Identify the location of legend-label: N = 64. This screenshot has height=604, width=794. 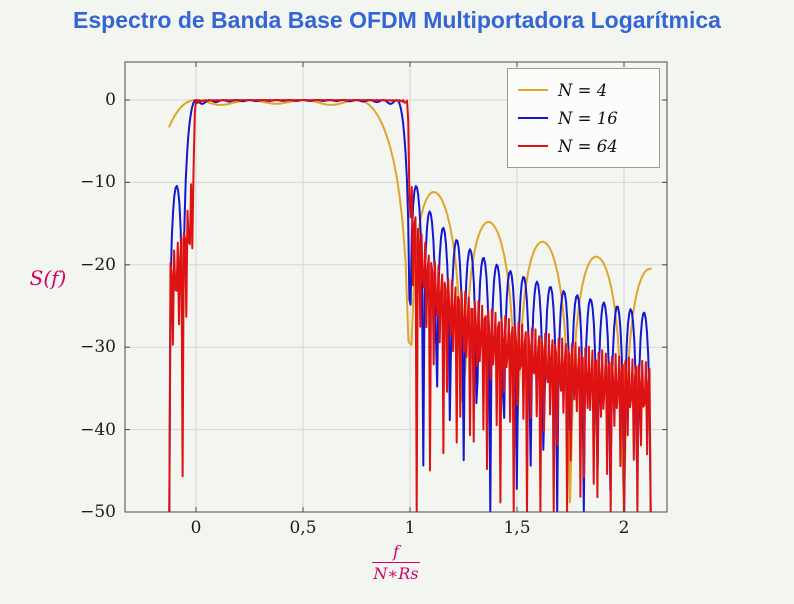
(588, 146).